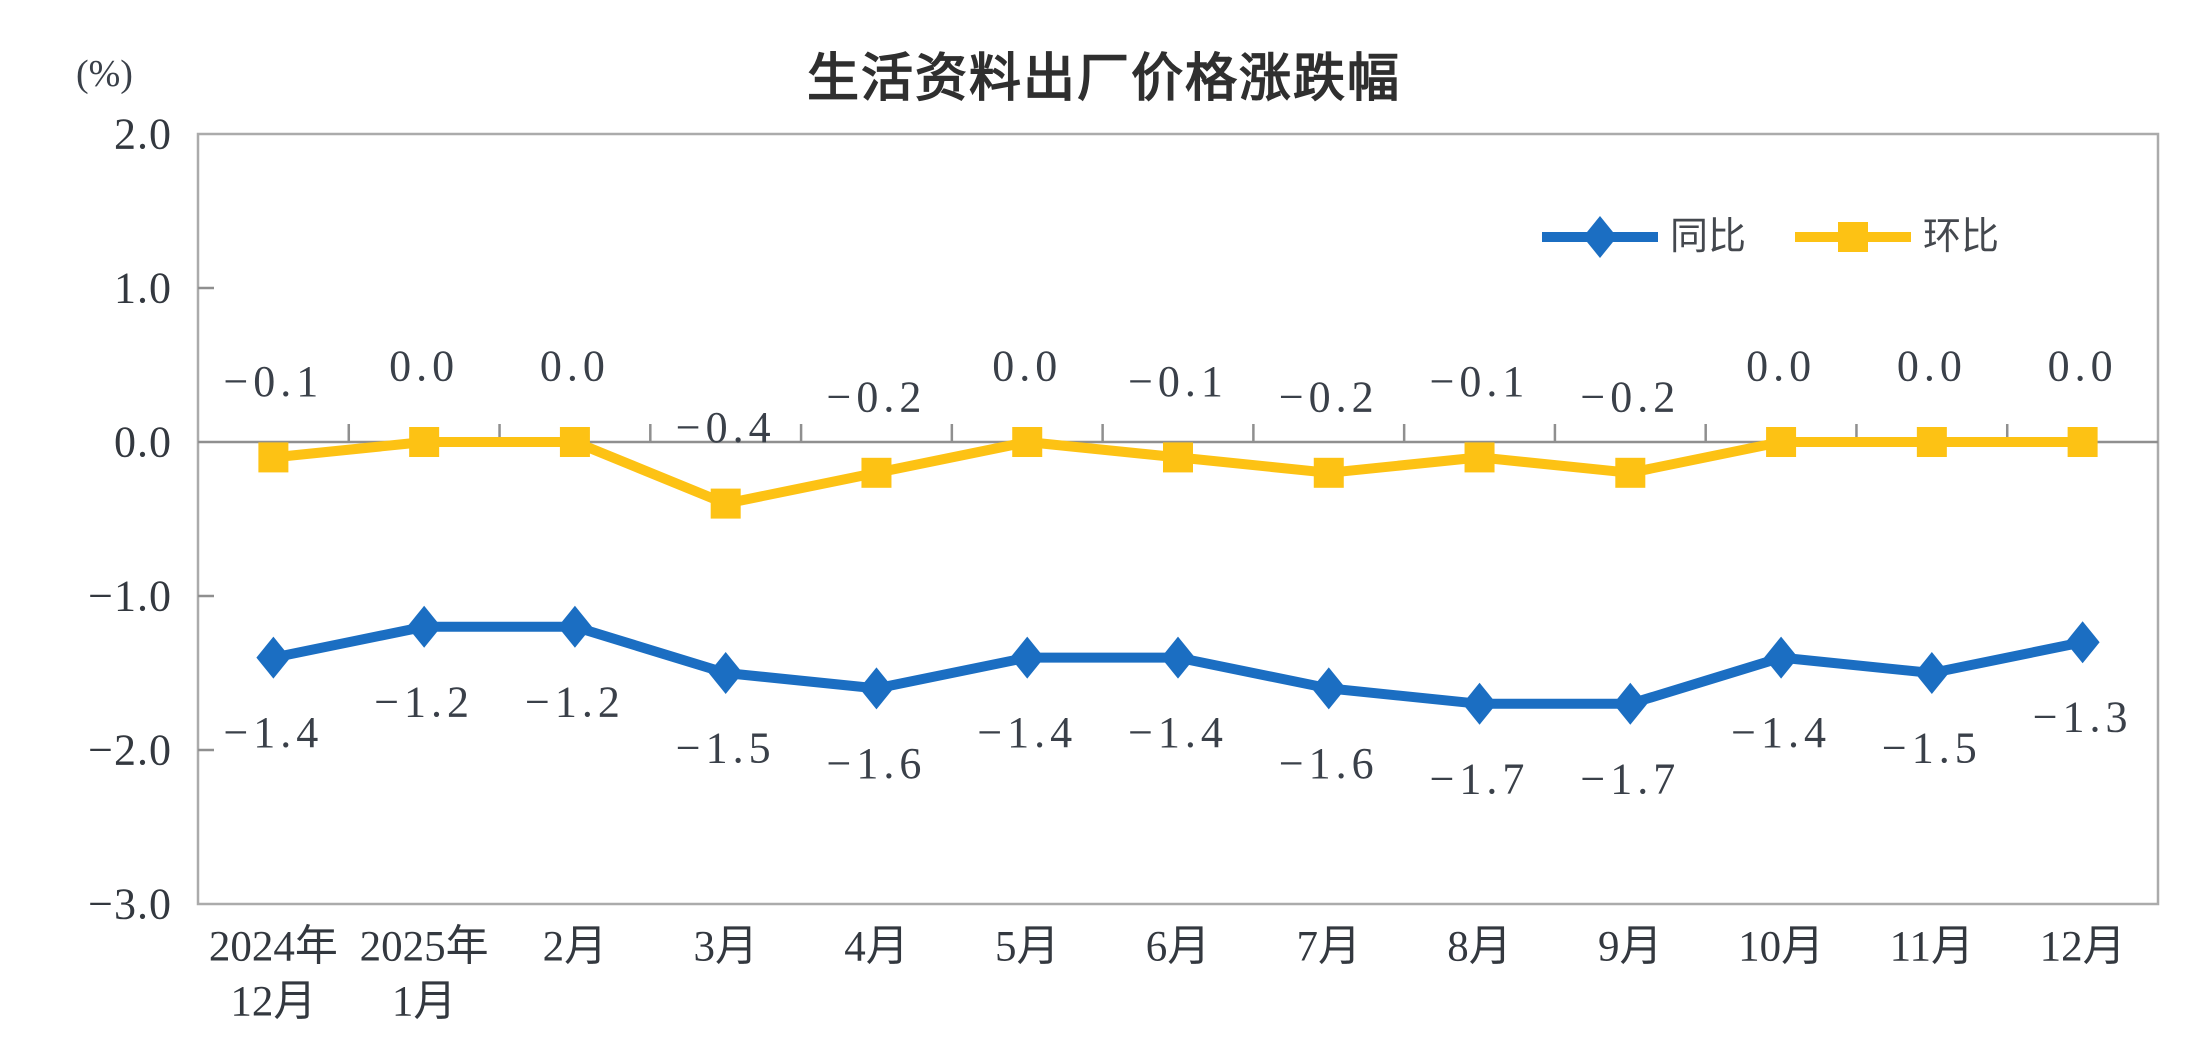 This screenshot has width=2208, height=1060. I want to click on x-tick-label: 5月, so click(1027, 947).